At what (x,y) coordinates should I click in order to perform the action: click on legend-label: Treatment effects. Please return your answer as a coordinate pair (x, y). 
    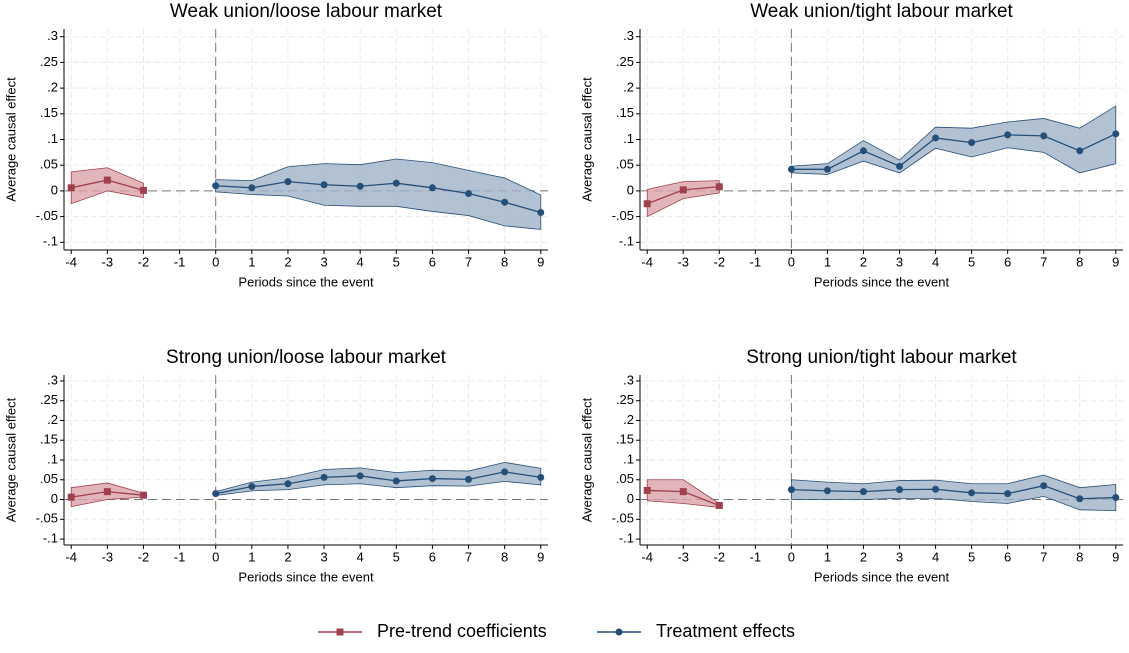
    Looking at the image, I should click on (725, 631).